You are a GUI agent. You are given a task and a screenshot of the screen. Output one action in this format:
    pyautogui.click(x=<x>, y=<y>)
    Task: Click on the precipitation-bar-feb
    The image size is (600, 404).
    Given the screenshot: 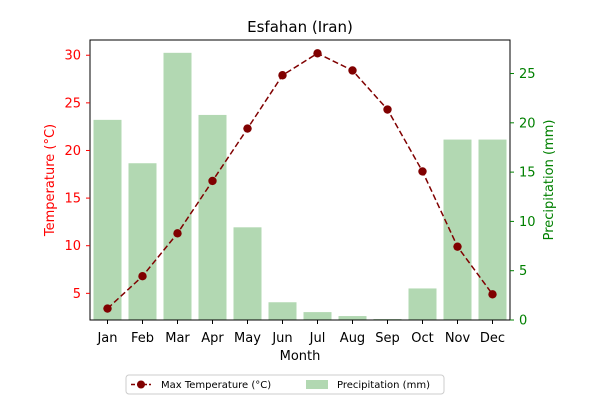 What is the action you would take?
    pyautogui.click(x=142, y=241)
    